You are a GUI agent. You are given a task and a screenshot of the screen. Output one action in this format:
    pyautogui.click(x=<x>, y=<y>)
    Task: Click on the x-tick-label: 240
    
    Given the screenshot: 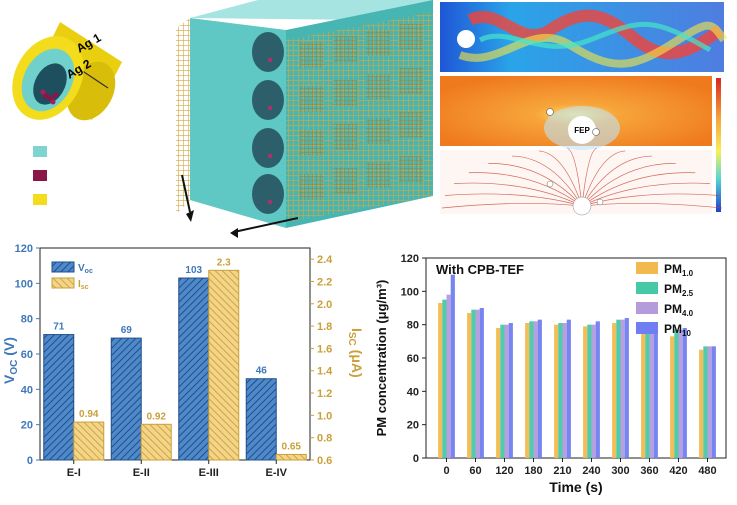 What is the action you would take?
    pyautogui.click(x=591, y=471)
    